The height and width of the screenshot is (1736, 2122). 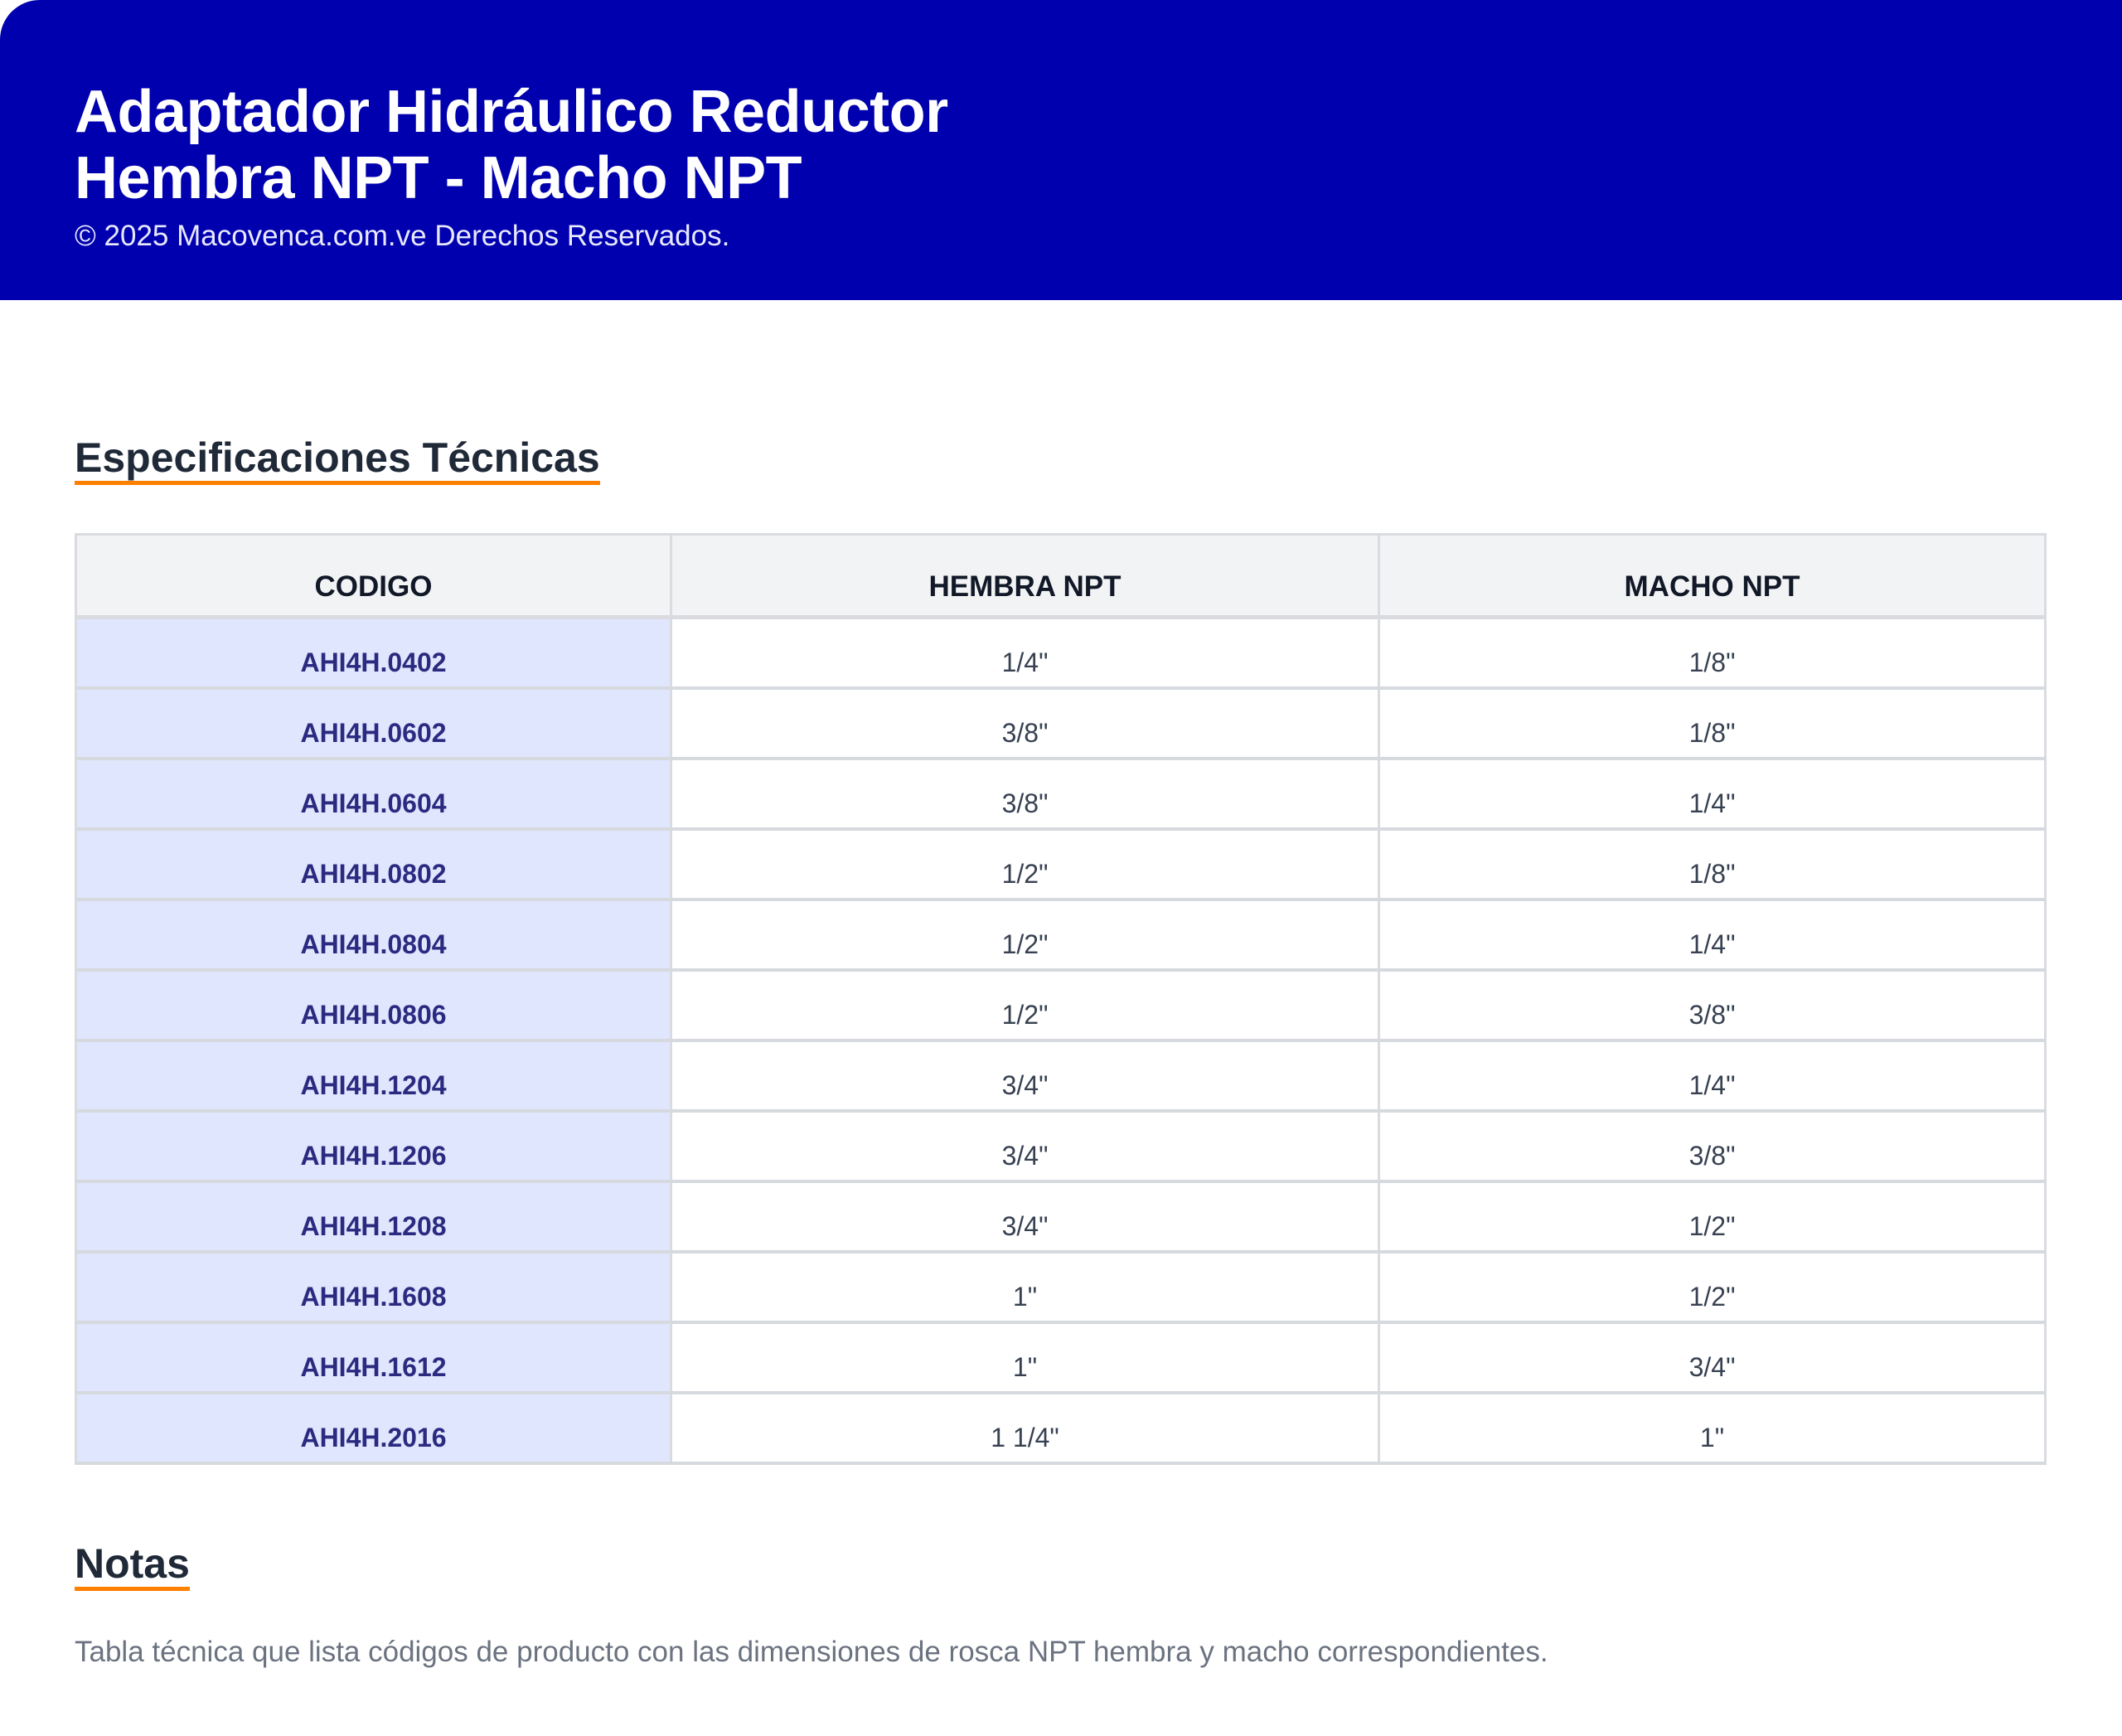 What do you see at coordinates (511, 112) in the screenshot?
I see `title-line-1: Adaptador Hidráulico Reductor` at bounding box center [511, 112].